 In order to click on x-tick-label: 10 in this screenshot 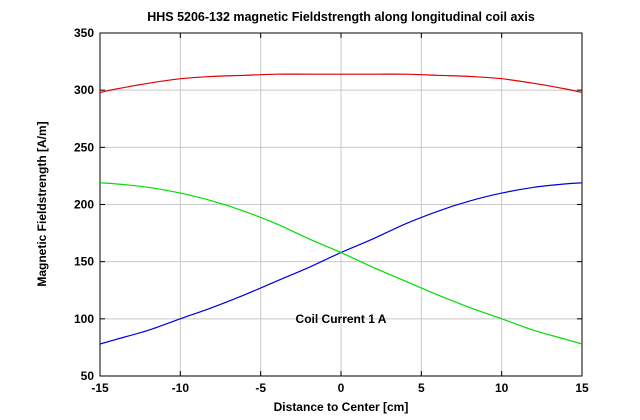, I will do `click(502, 388)`.